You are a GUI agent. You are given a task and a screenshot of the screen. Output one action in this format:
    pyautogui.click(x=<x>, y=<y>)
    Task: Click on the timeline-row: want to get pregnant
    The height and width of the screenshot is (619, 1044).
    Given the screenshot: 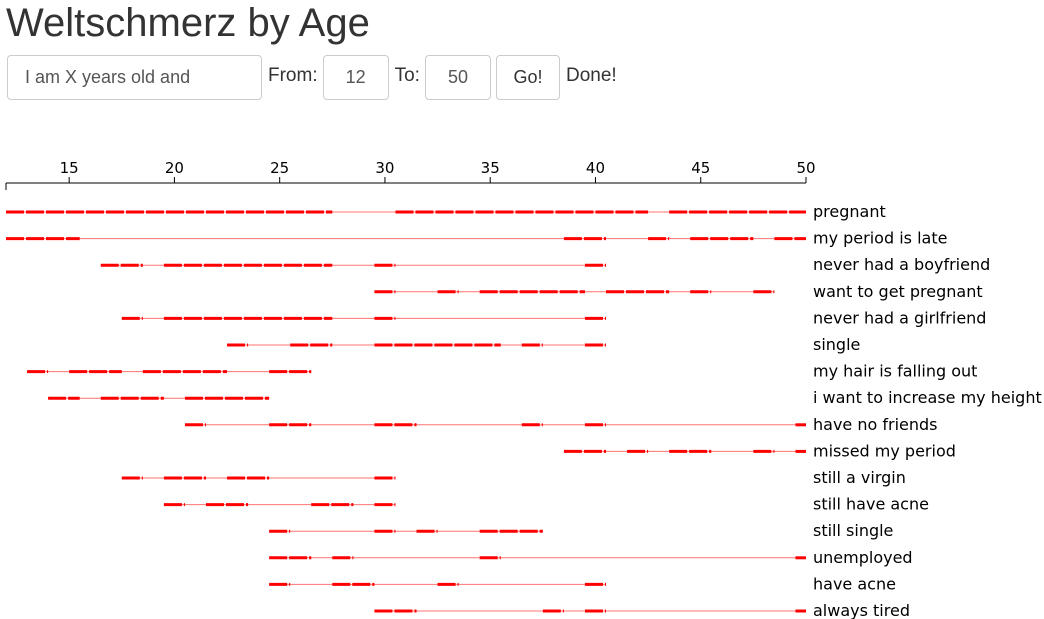 What is the action you would take?
    pyautogui.click(x=678, y=291)
    